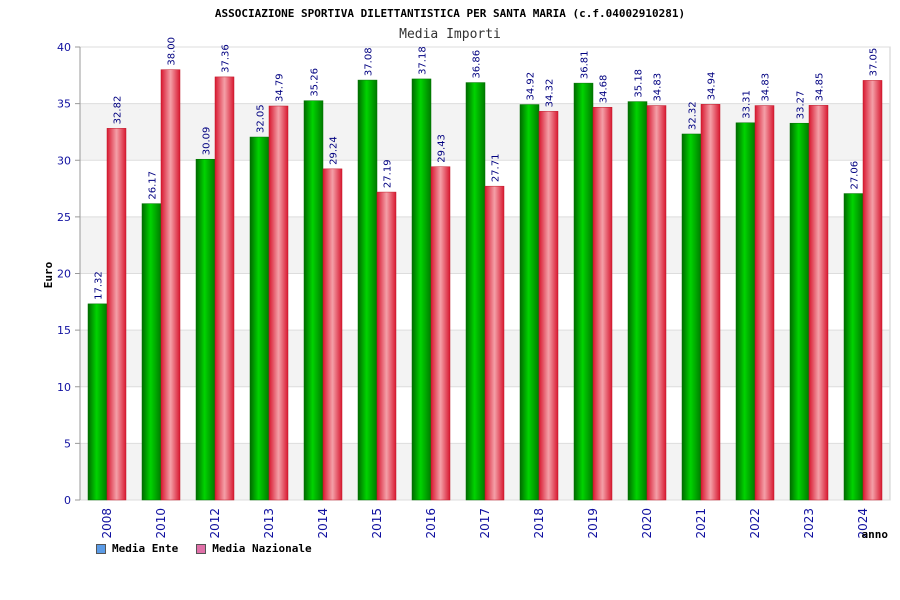 This screenshot has height=600, width=900. What do you see at coordinates (323, 523) in the screenshot?
I see `x-tick-label: 2014` at bounding box center [323, 523].